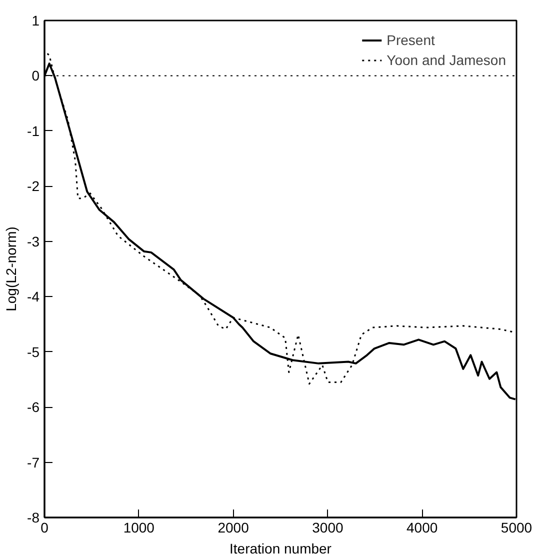 The height and width of the screenshot is (559, 541). What do you see at coordinates (234, 528) in the screenshot?
I see `x-tick-label: 2000` at bounding box center [234, 528].